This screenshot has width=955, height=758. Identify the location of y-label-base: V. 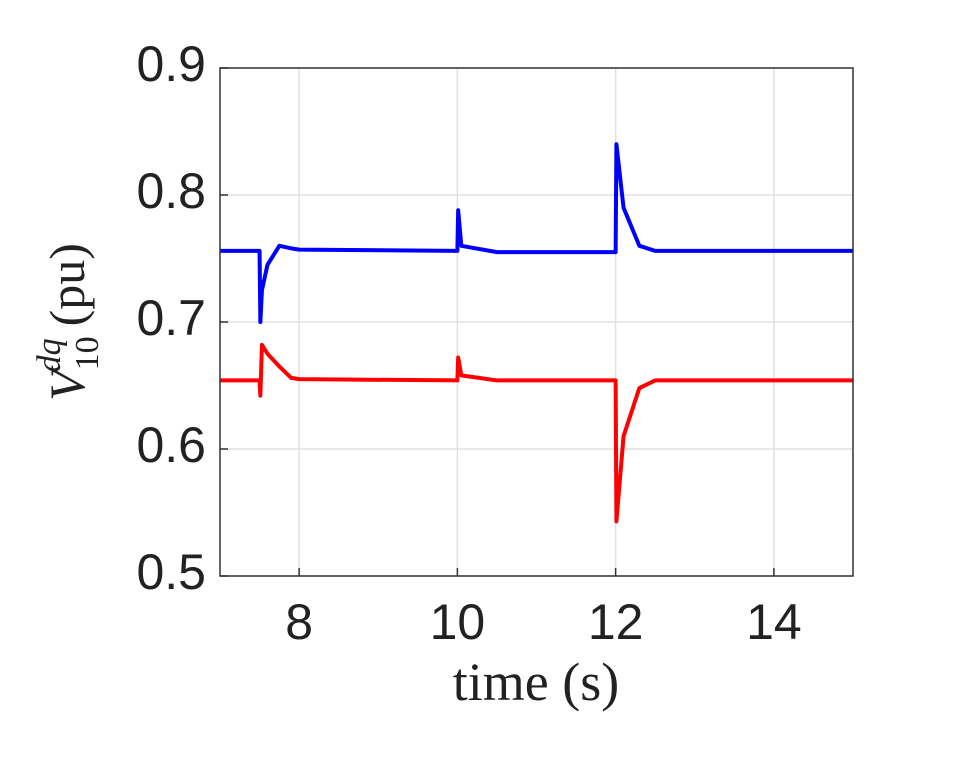
(67, 383).